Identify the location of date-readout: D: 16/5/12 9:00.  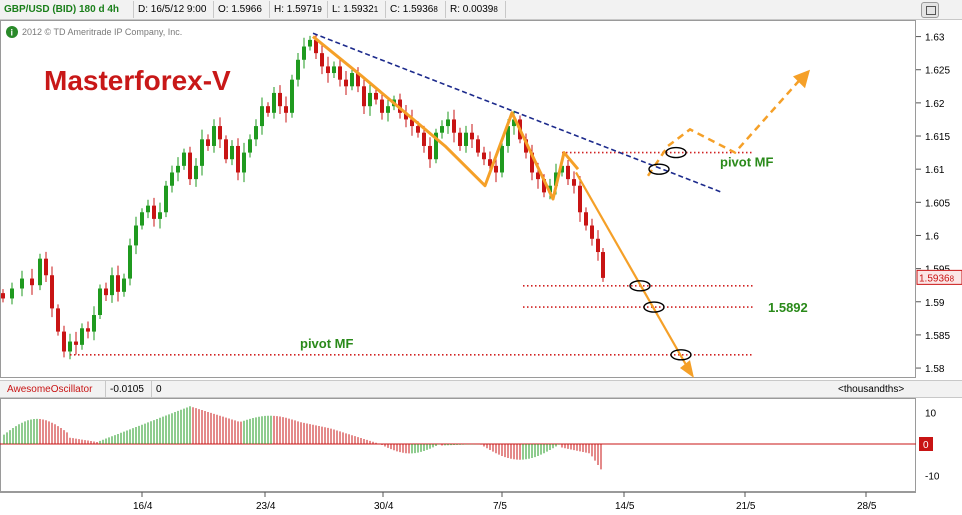
(174, 9).